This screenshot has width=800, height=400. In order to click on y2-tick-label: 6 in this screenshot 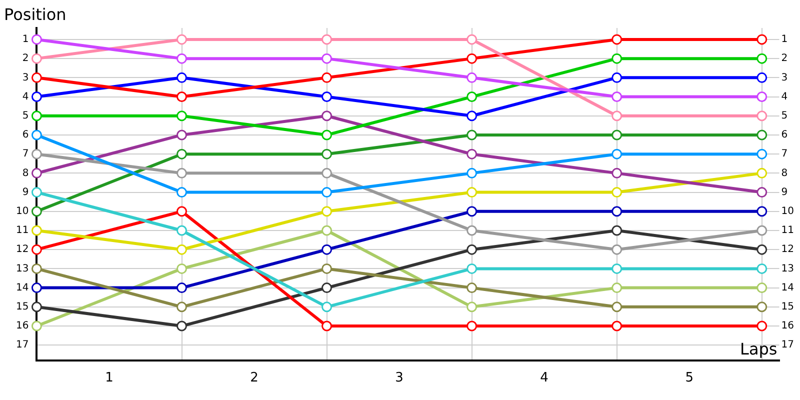, I will do `click(784, 135)`.